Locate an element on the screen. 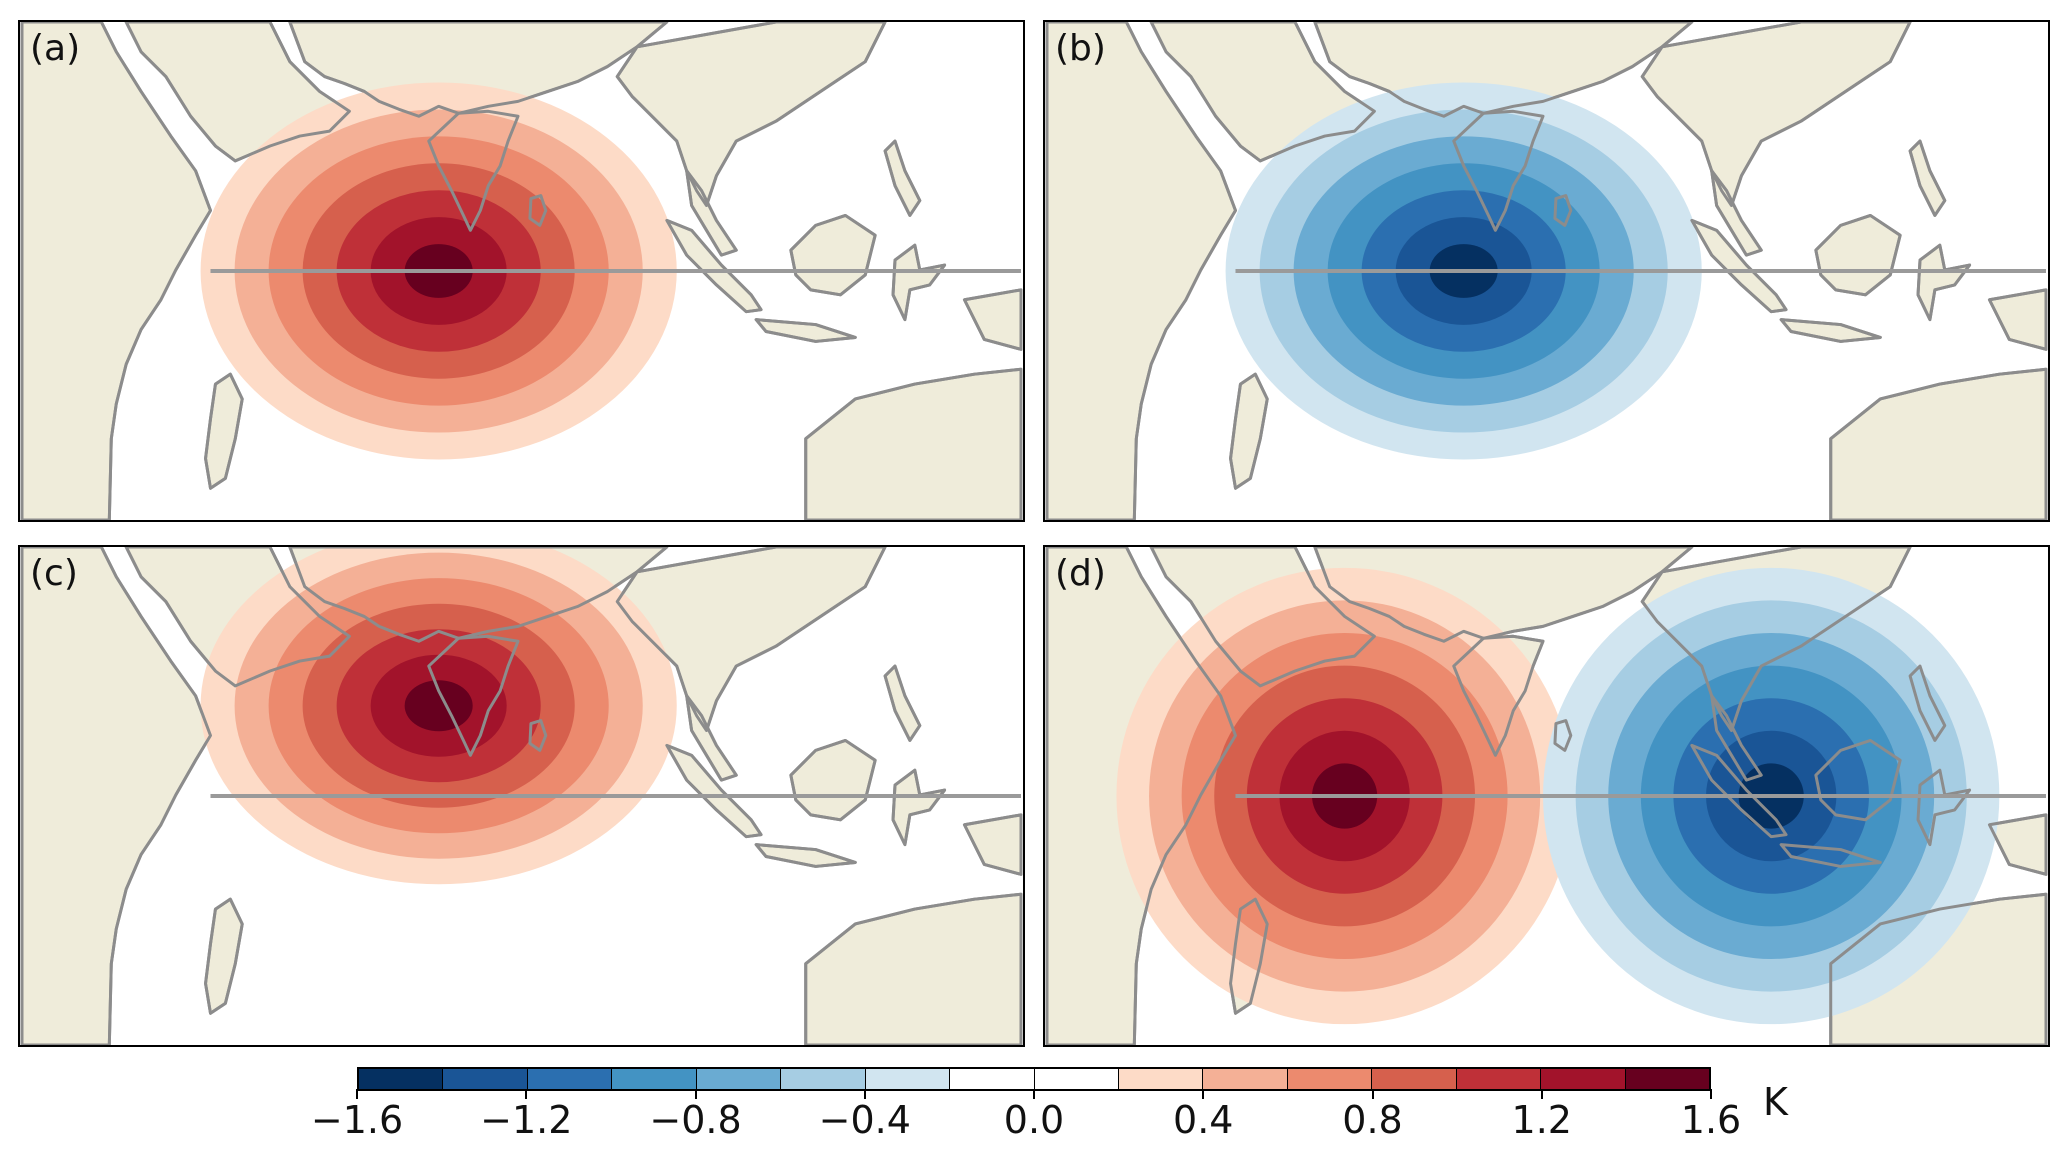 The height and width of the screenshot is (1152, 2067). colorbar-tick-label: 1.2 is located at coordinates (1541, 1120).